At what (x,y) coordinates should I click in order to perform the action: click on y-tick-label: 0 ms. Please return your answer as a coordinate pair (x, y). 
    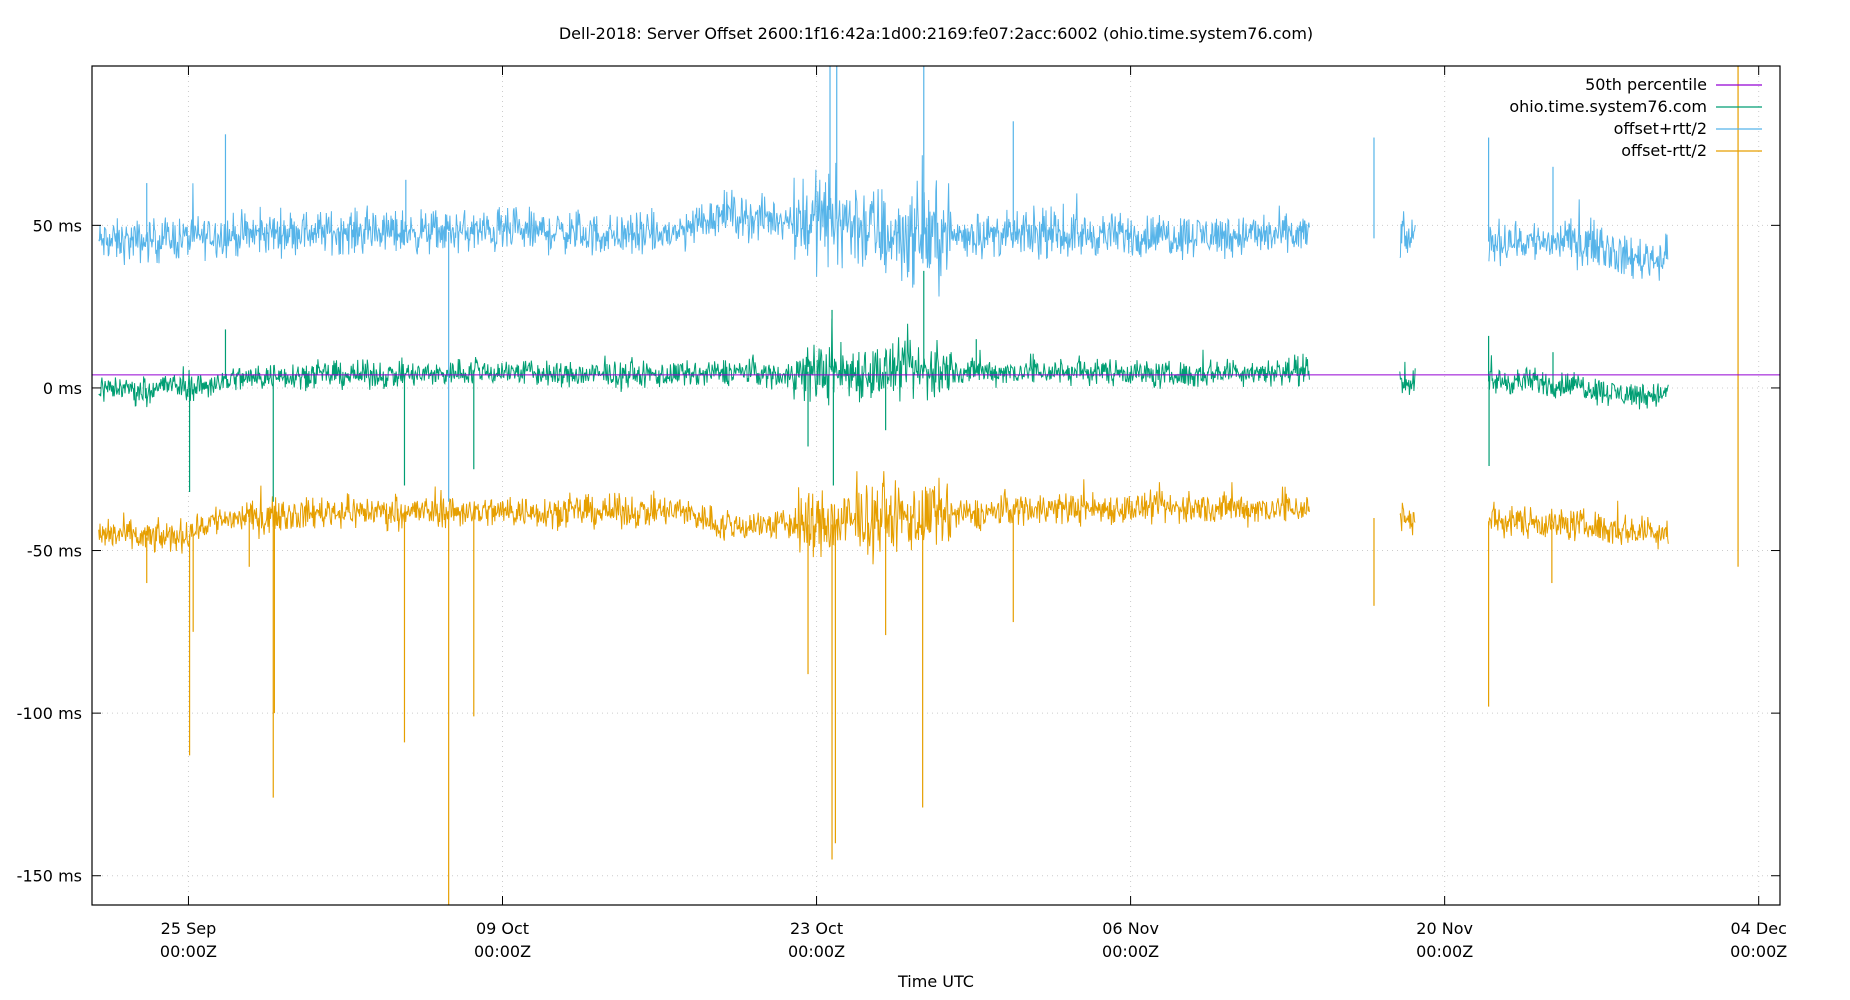
    Looking at the image, I should click on (62, 388).